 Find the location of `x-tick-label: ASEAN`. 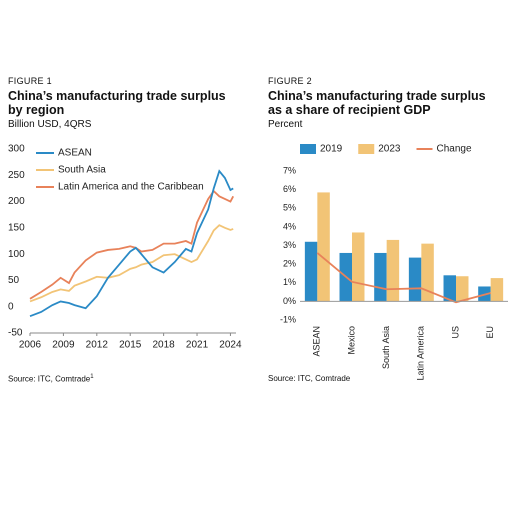

x-tick-label: ASEAN is located at coordinates (317, 341).